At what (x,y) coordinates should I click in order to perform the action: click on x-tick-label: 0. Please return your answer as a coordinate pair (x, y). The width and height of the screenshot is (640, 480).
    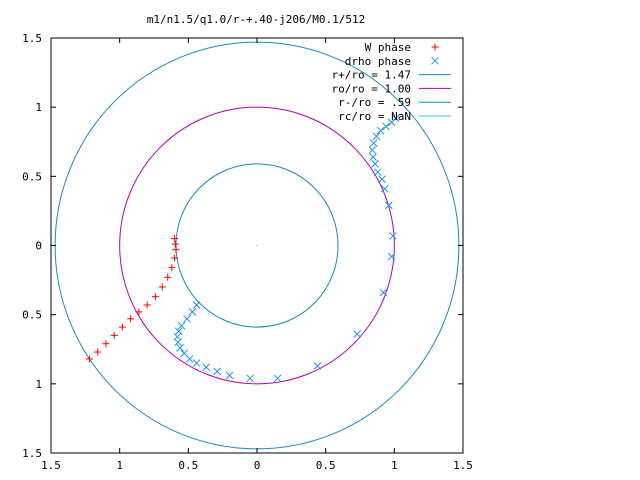
    Looking at the image, I should click on (257, 465).